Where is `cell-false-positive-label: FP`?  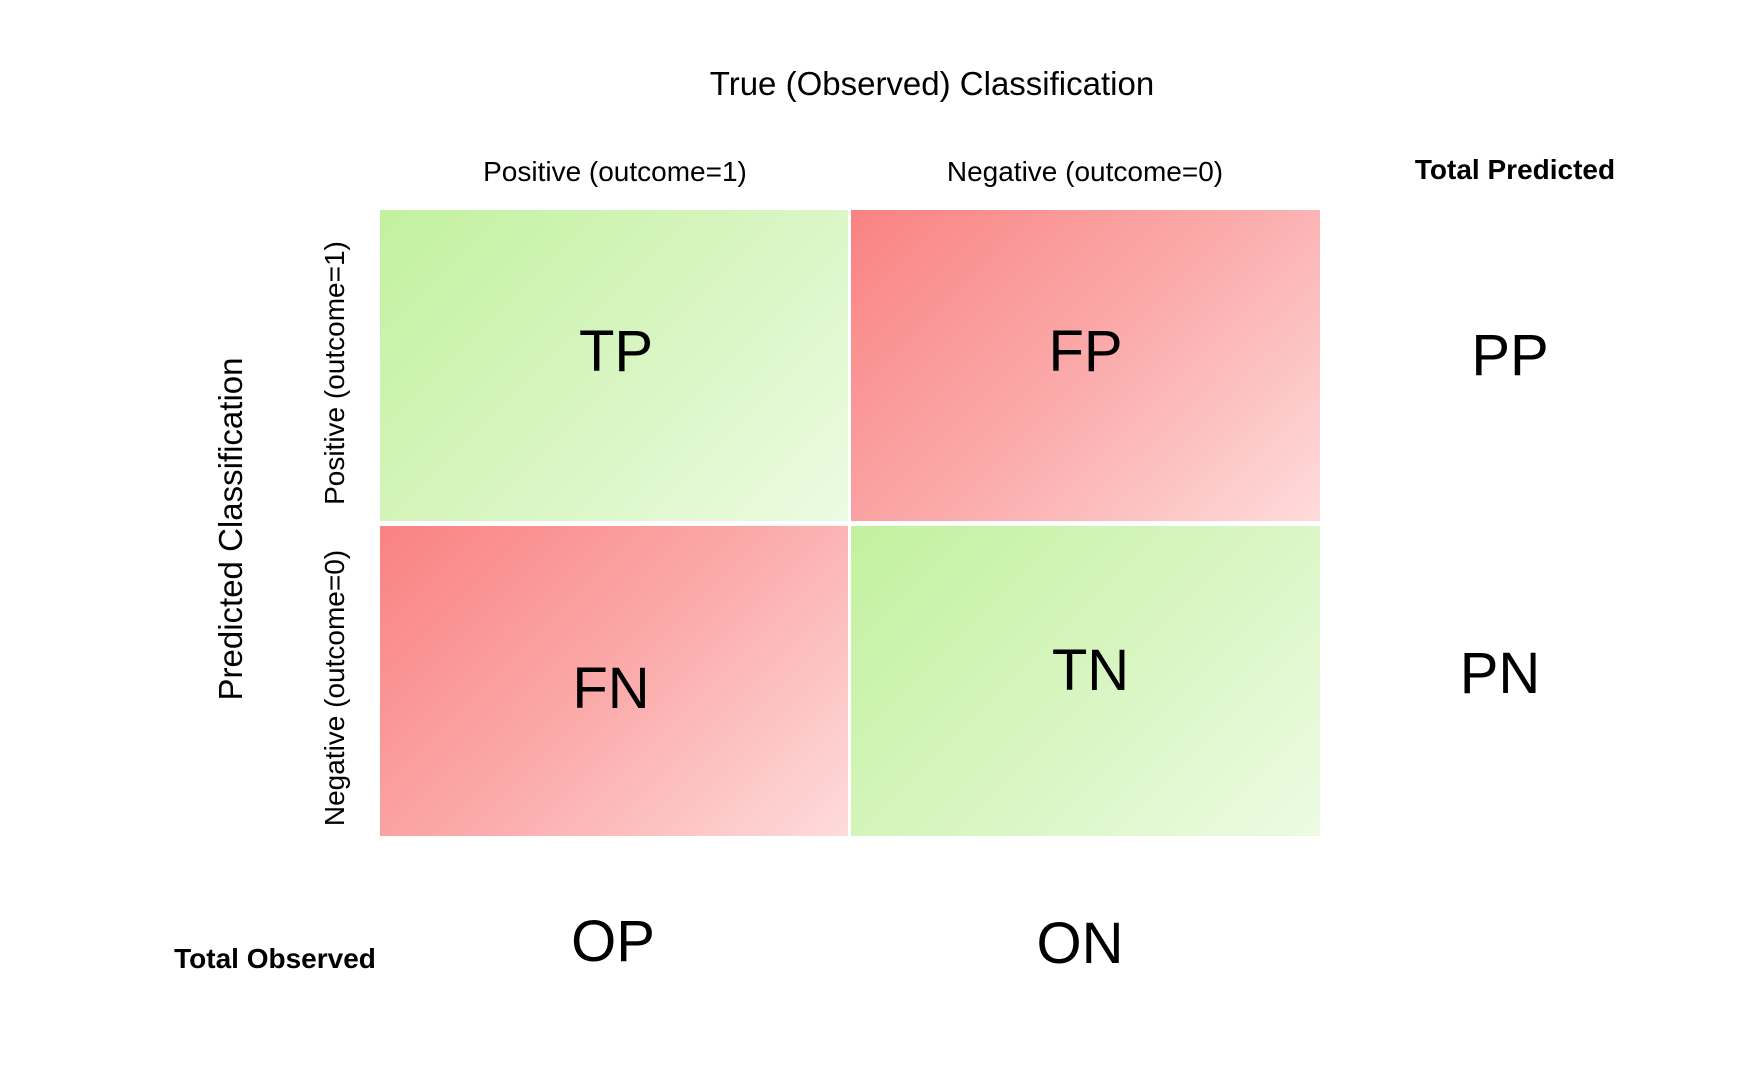 cell-false-positive-label: FP is located at coordinates (1085, 351).